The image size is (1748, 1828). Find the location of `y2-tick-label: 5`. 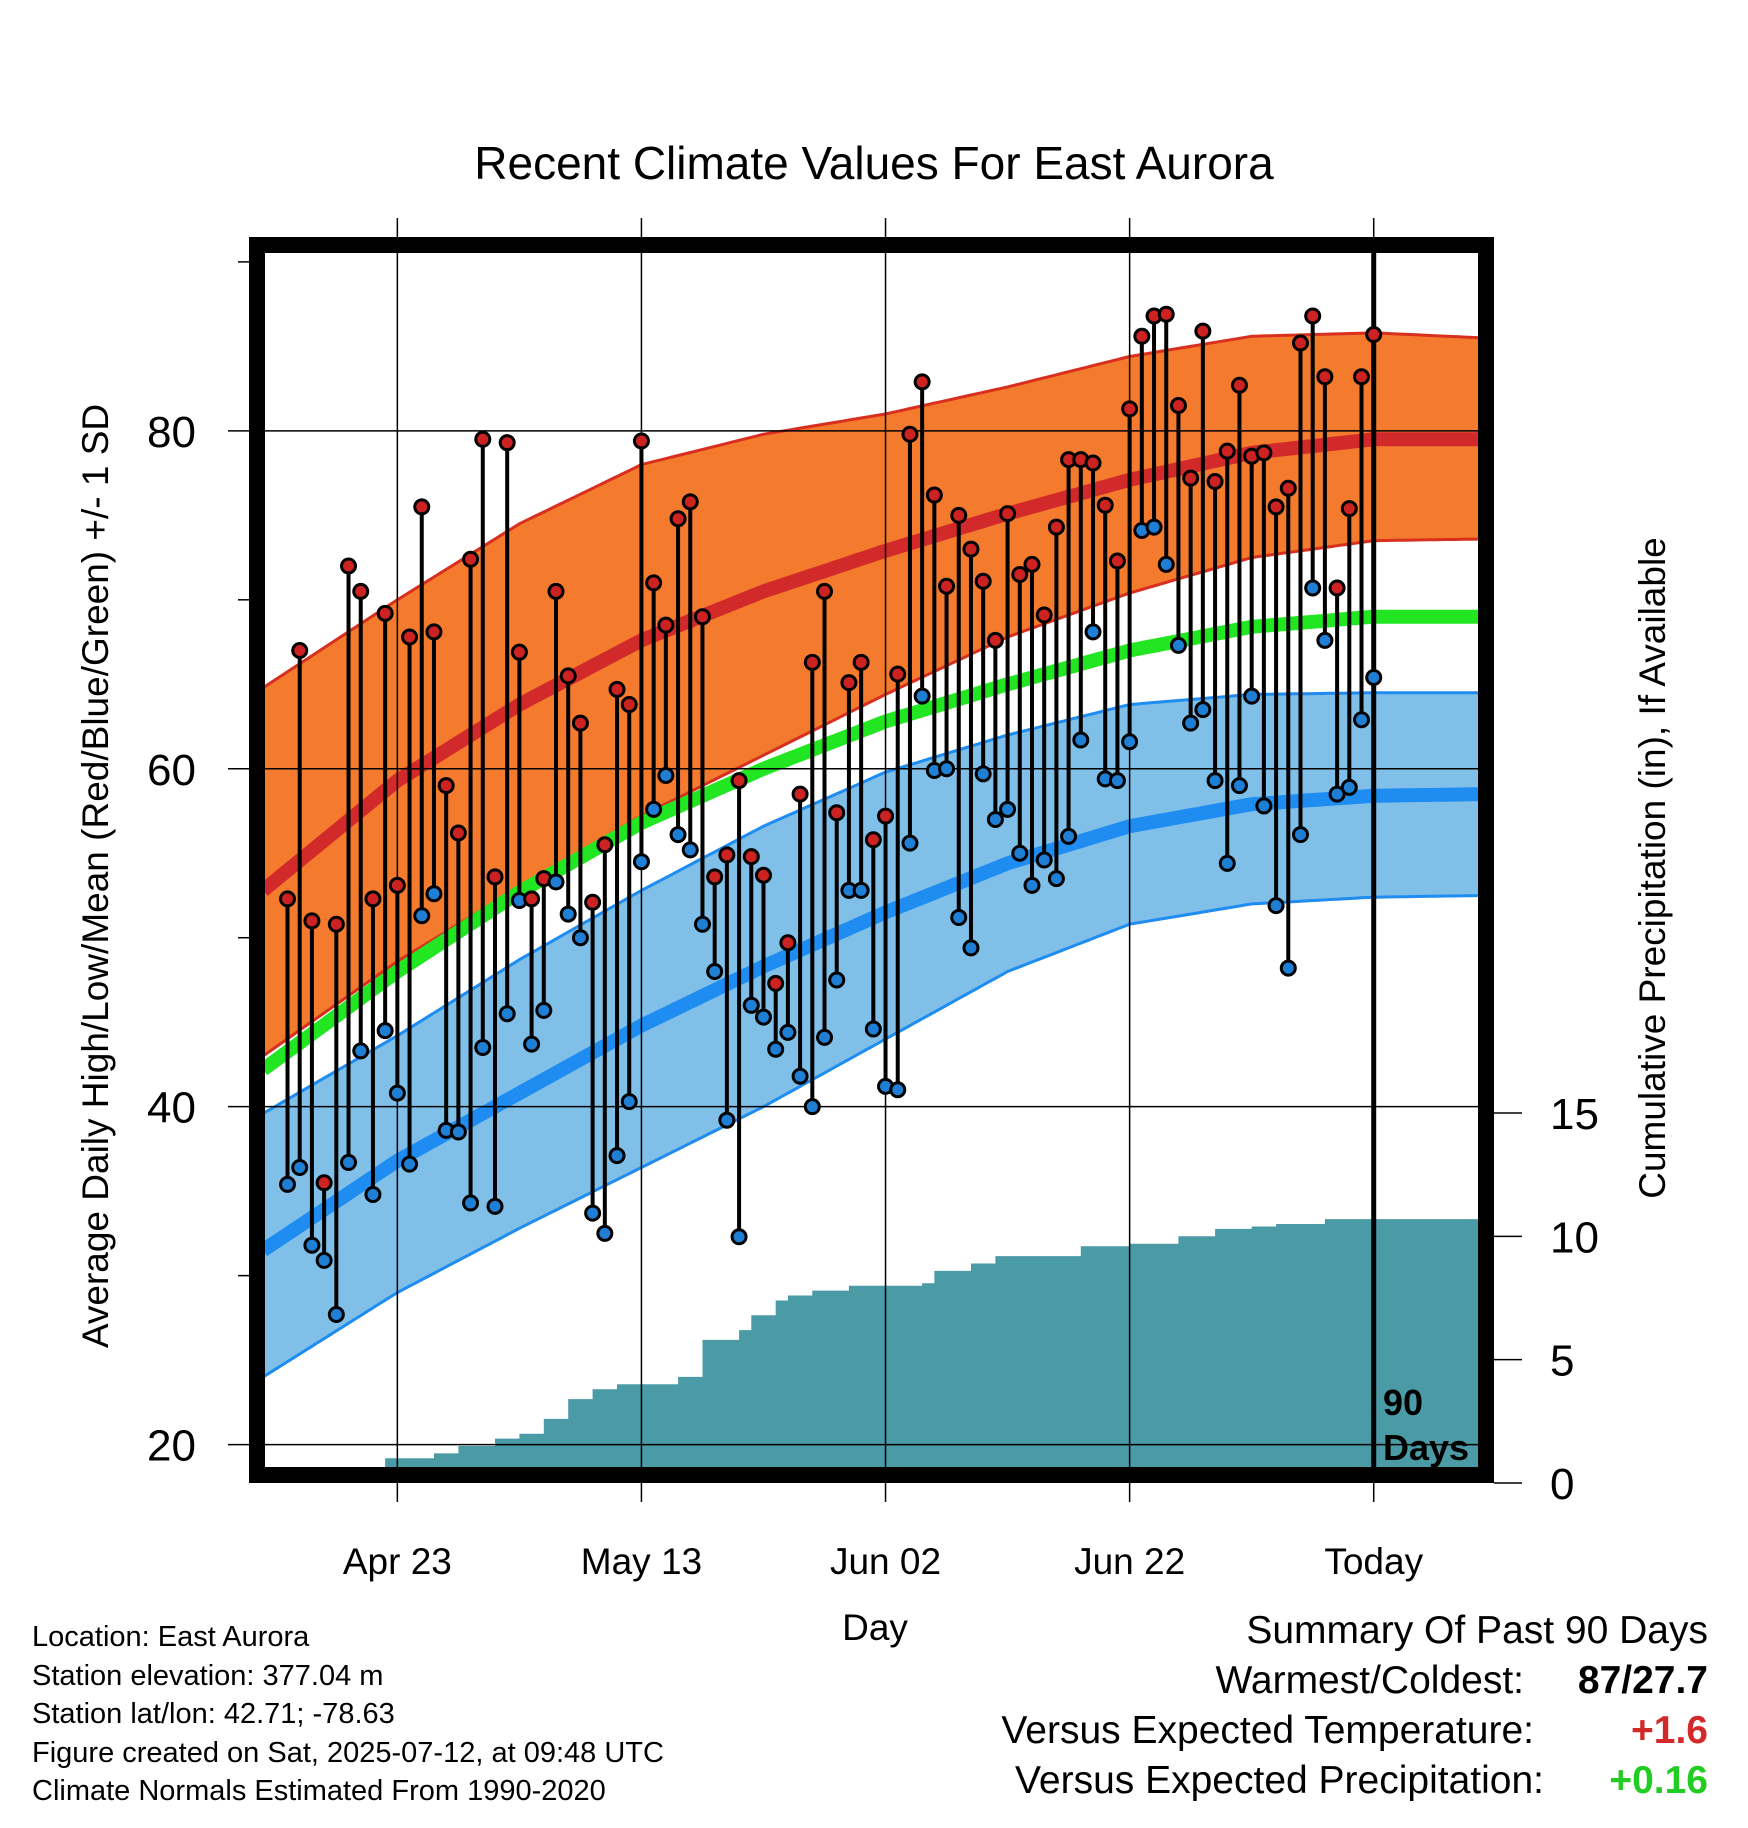

y2-tick-label: 5 is located at coordinates (1562, 1361).